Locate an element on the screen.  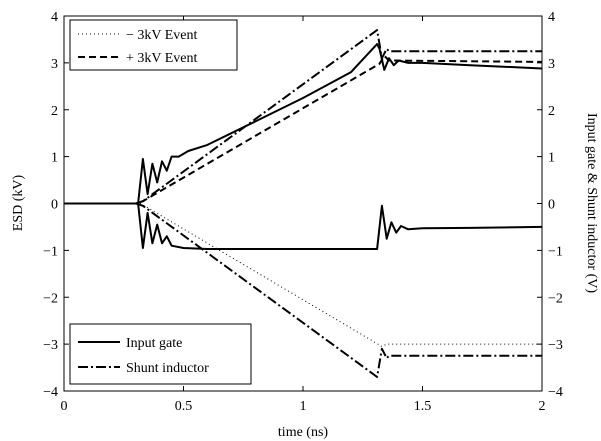
x-tick-label: 1 is located at coordinates (303, 406).